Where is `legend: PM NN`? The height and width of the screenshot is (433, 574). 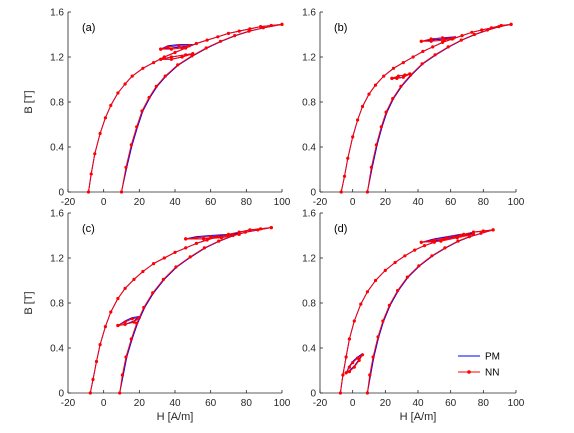 legend: PM NN is located at coordinates (479, 365).